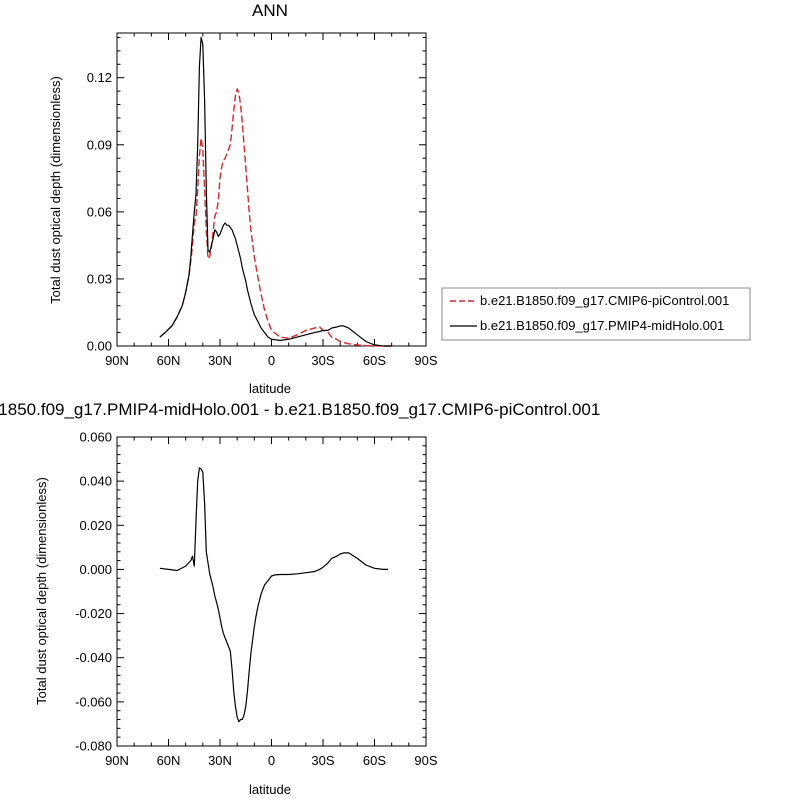 This screenshot has height=800, width=800. What do you see at coordinates (93, 613) in the screenshot?
I see `y-tick-label: -0.020` at bounding box center [93, 613].